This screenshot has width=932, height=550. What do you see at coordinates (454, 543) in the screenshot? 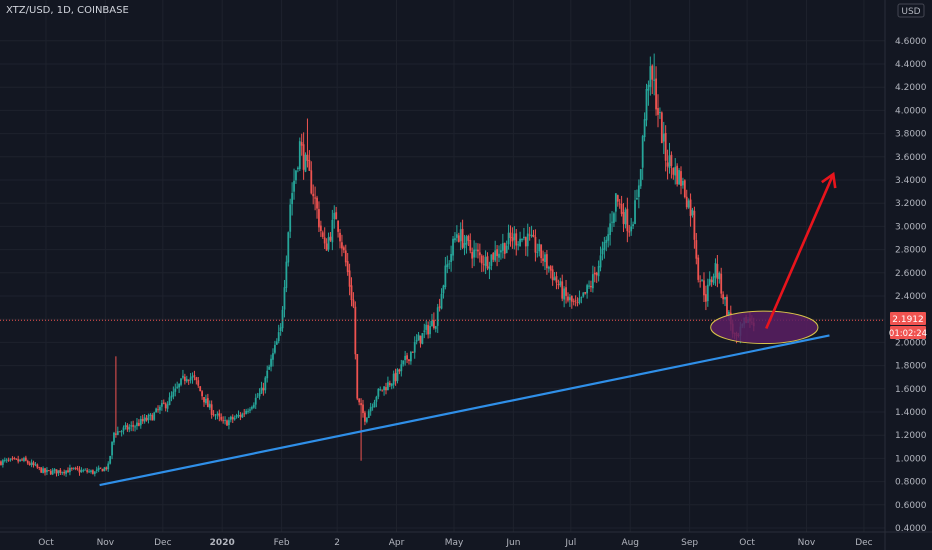
I see `x-tick-label: May` at bounding box center [454, 543].